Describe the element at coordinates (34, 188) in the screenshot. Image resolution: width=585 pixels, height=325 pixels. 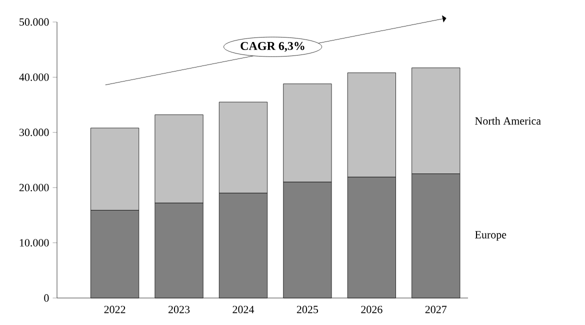
I see `y-tick-label: 20.000` at that location.